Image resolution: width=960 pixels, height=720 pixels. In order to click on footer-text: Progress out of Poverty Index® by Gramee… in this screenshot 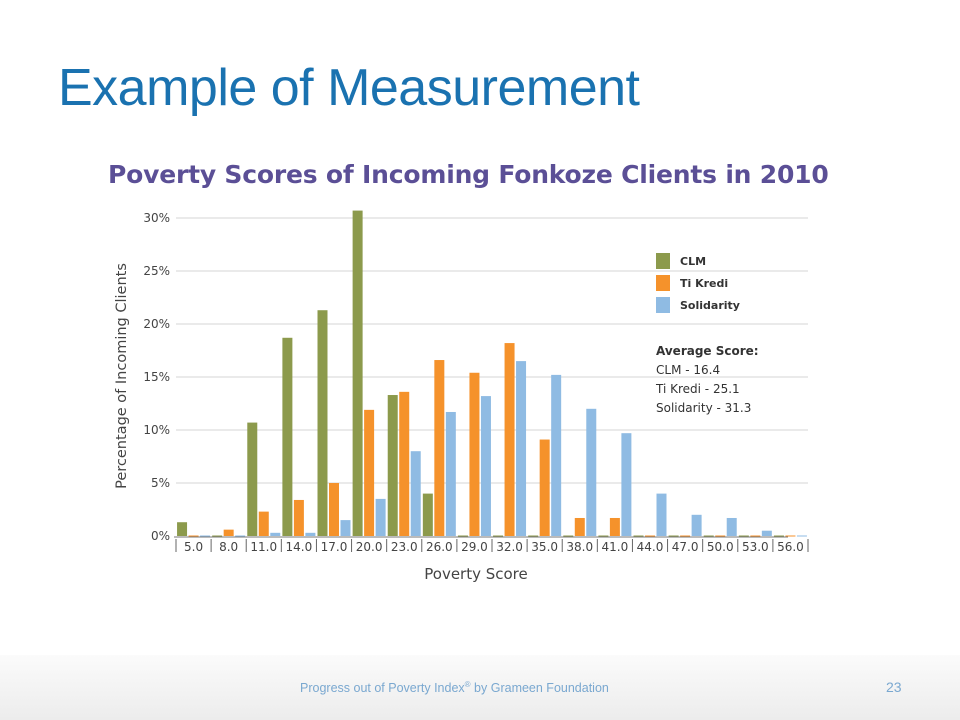, I will do `click(454, 687)`.